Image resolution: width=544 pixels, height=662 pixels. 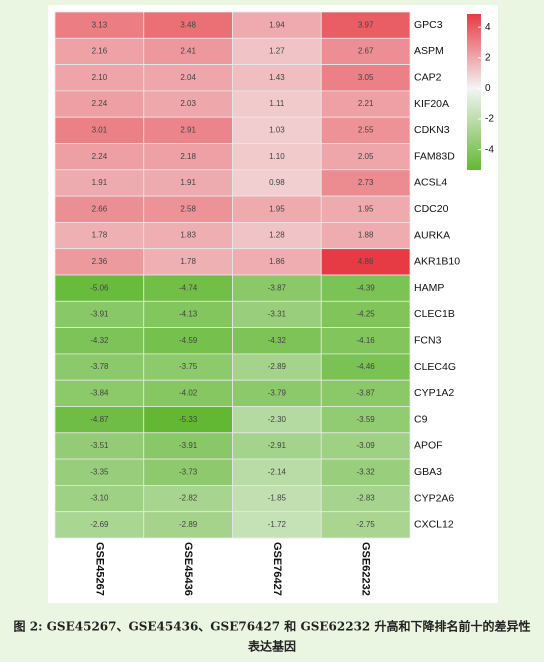 I want to click on cell-label: -3.84, so click(x=99, y=392).